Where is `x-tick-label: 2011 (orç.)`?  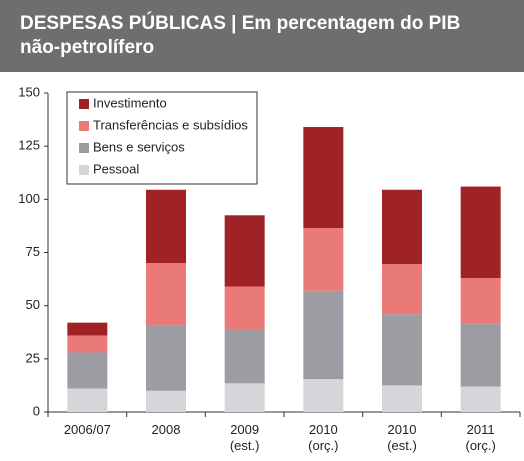 x-tick-label: 2011 (orç.) is located at coordinates (480, 437).